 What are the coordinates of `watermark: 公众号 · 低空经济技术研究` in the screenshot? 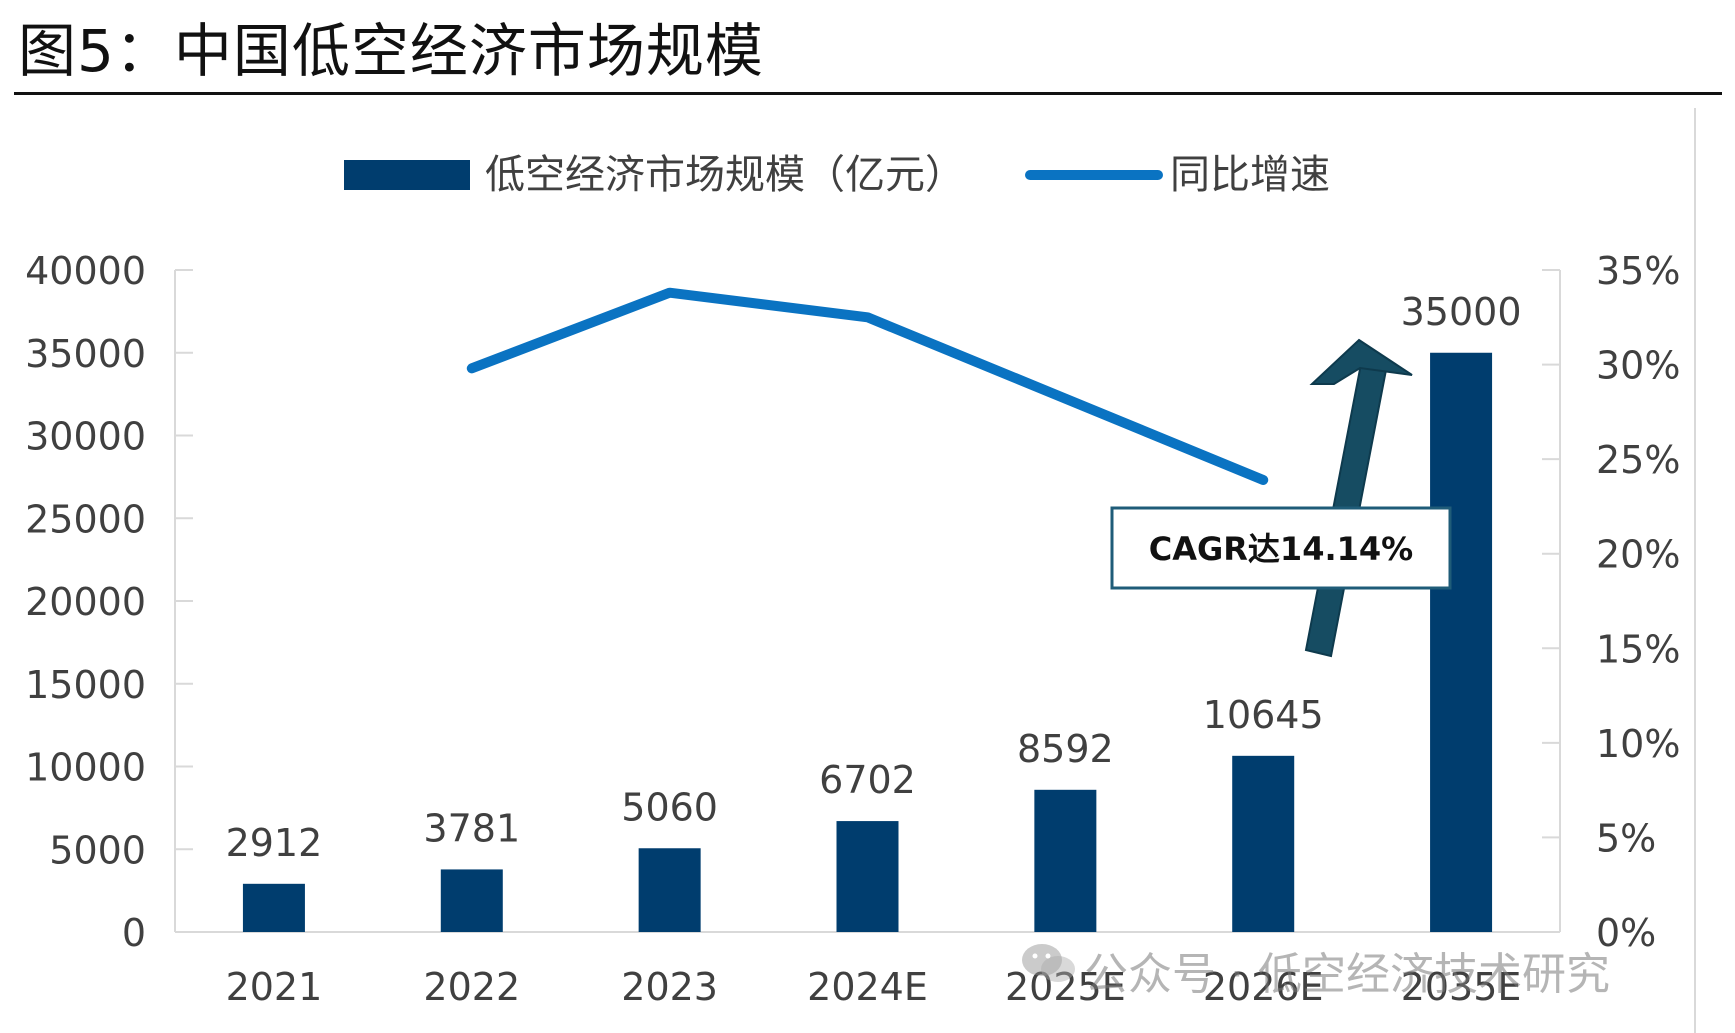 It's located at (1315, 970).